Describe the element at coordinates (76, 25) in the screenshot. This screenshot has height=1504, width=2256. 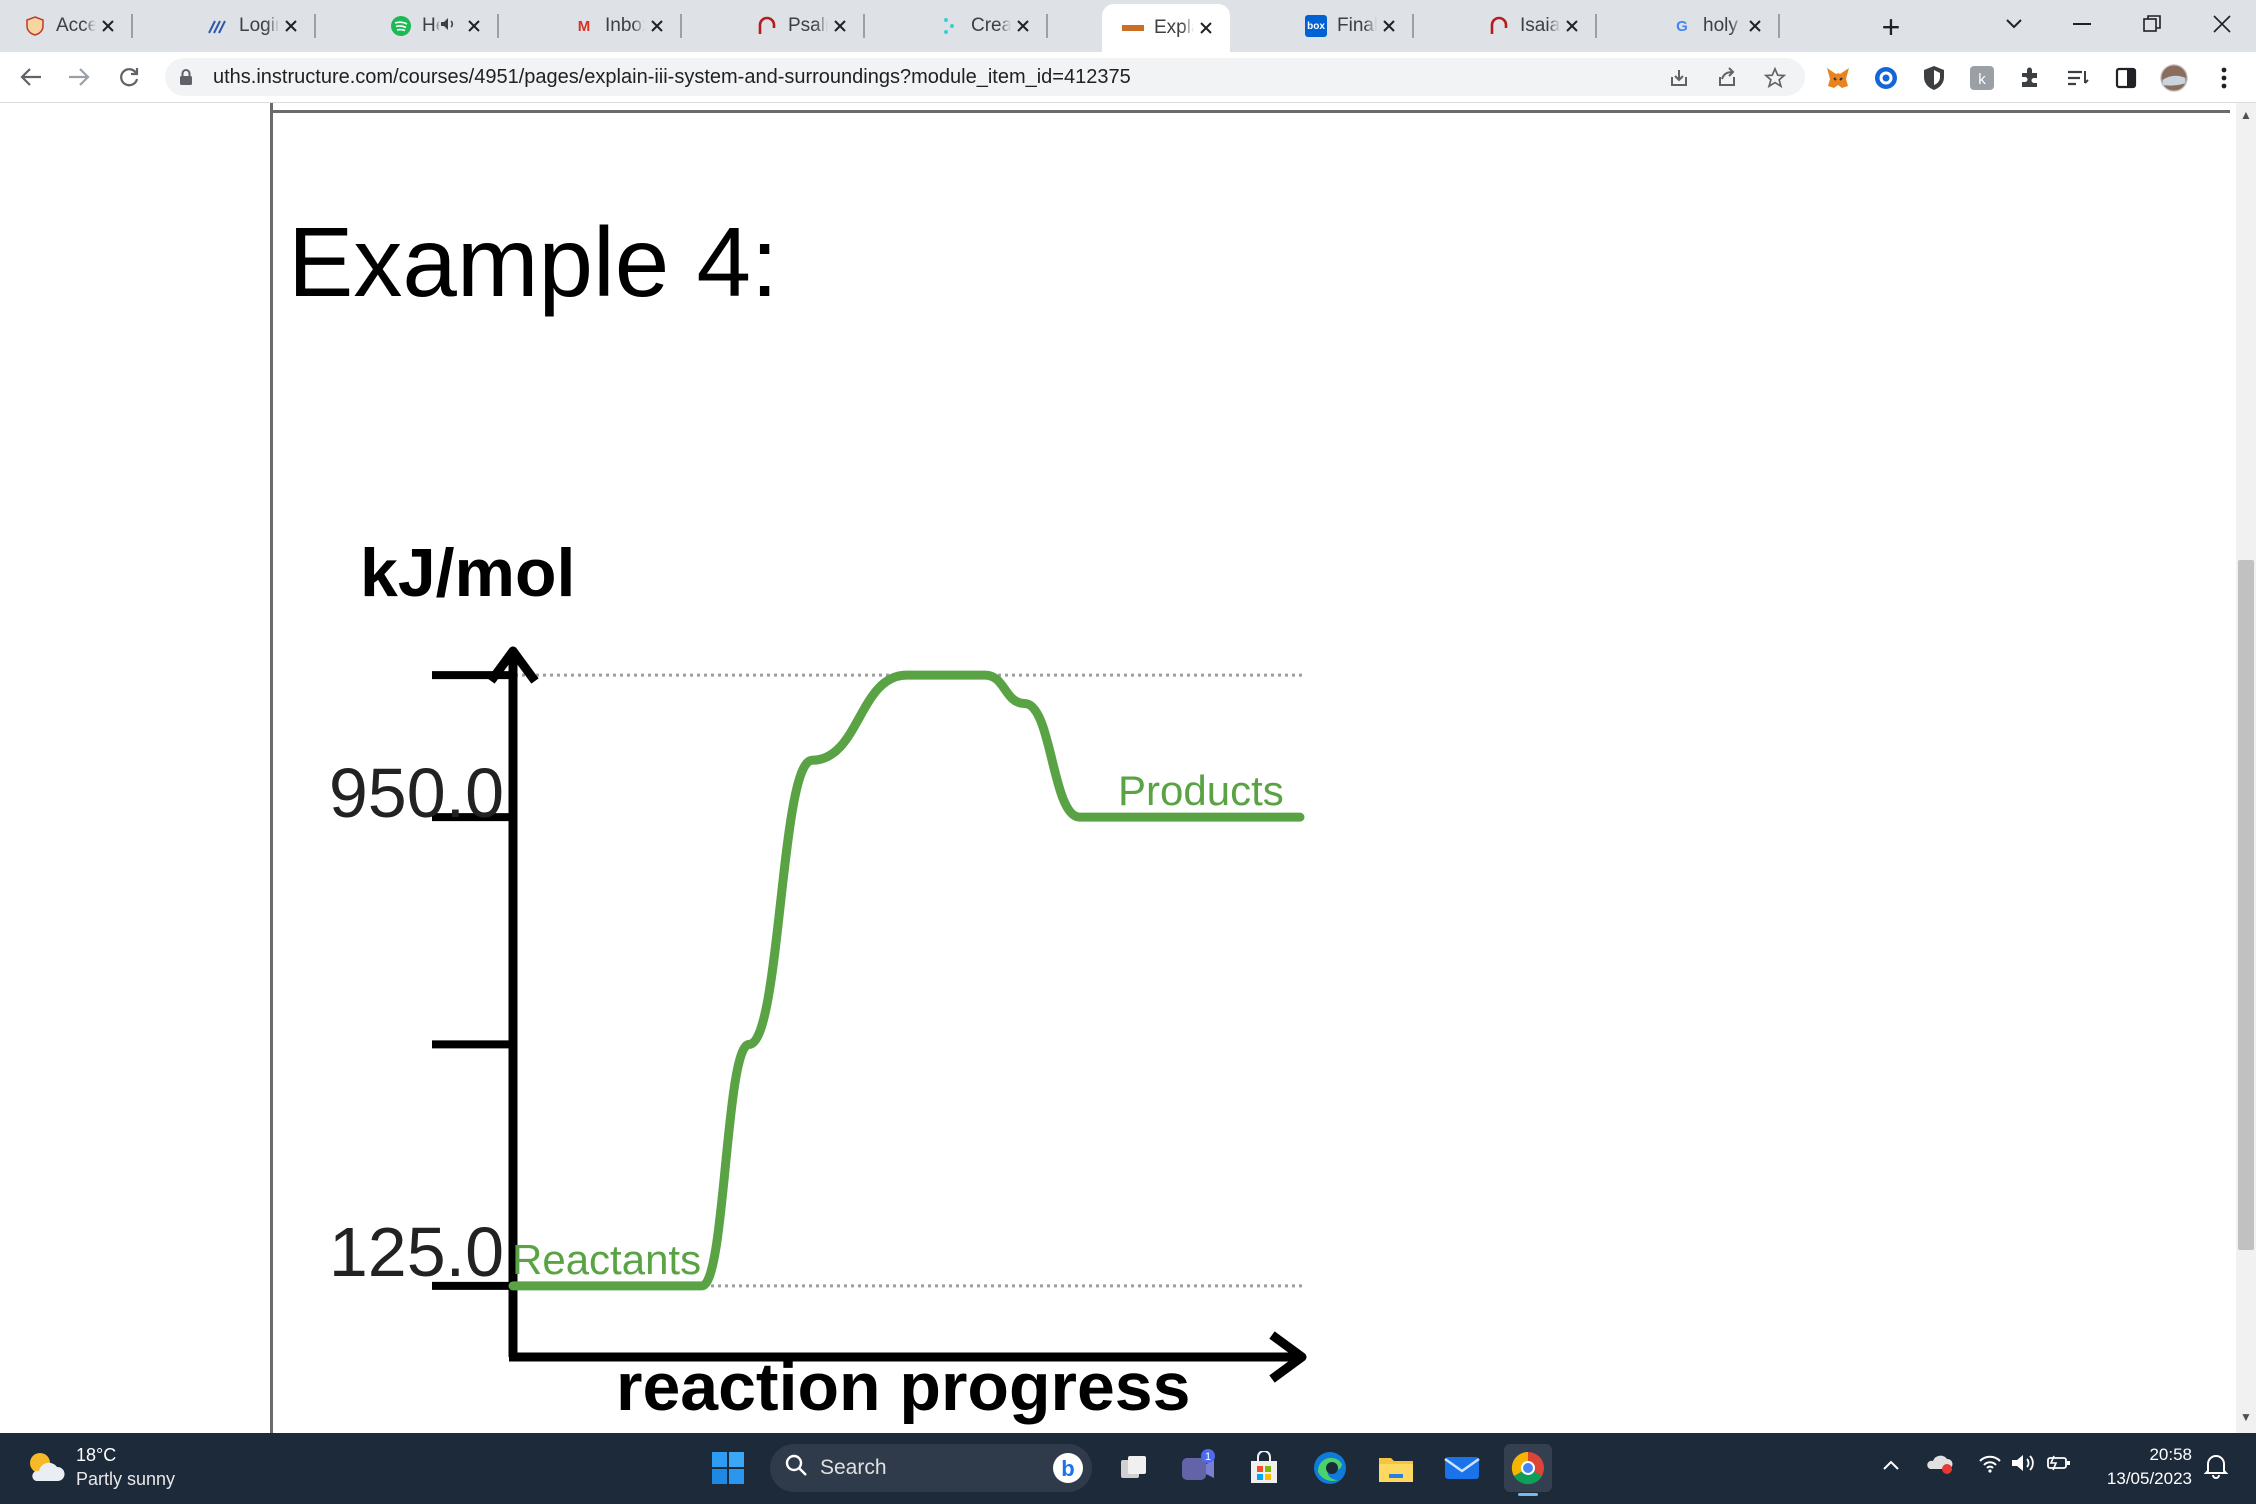
I see `tab-title: Access You` at that location.